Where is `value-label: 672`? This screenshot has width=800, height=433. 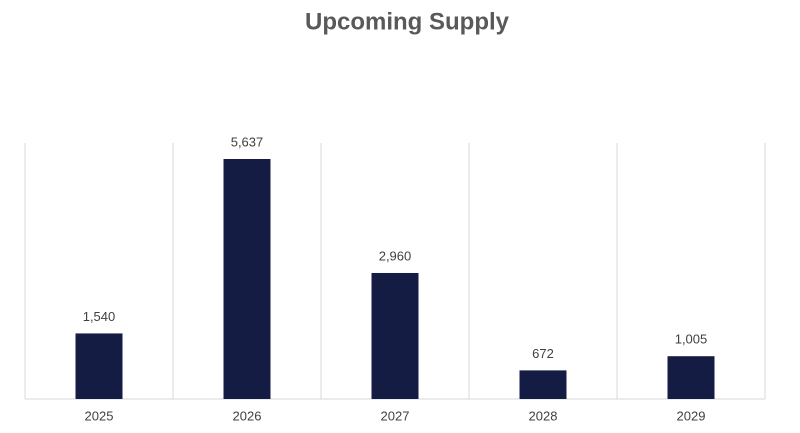
value-label: 672 is located at coordinates (543, 353).